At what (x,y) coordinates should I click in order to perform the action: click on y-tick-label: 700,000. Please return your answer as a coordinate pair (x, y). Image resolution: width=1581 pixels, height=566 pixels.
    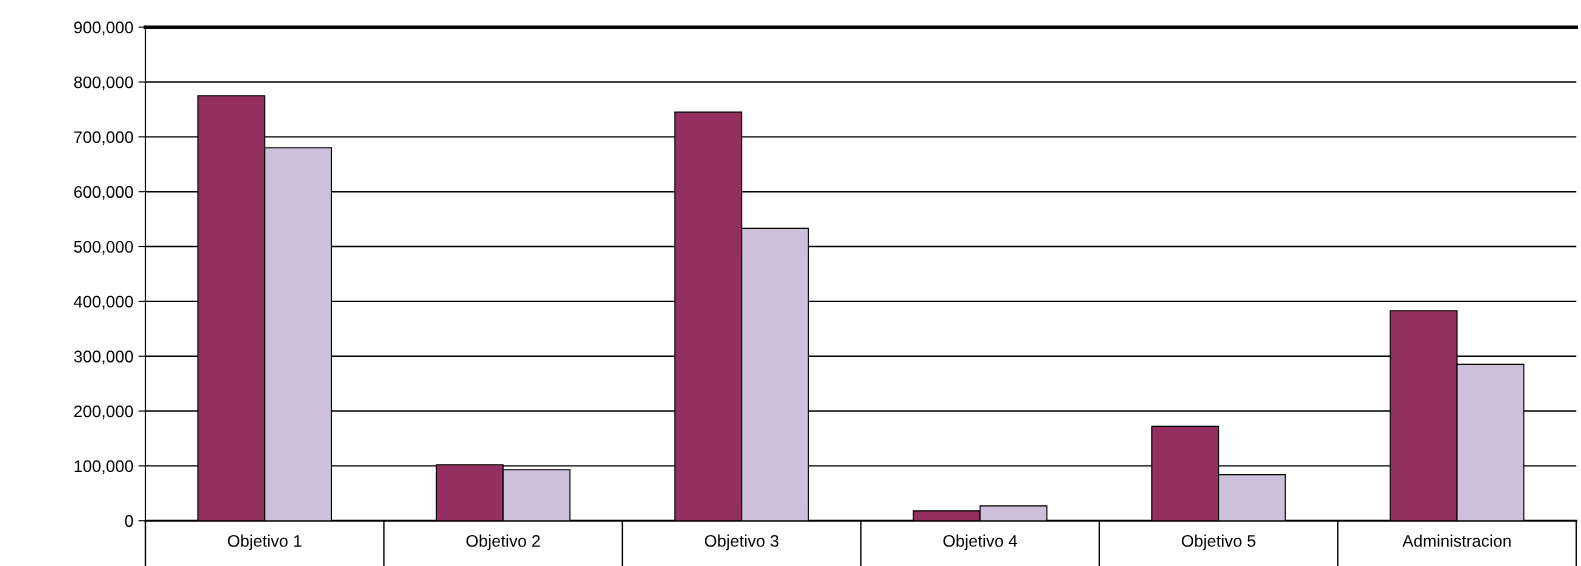
    Looking at the image, I should click on (103, 138).